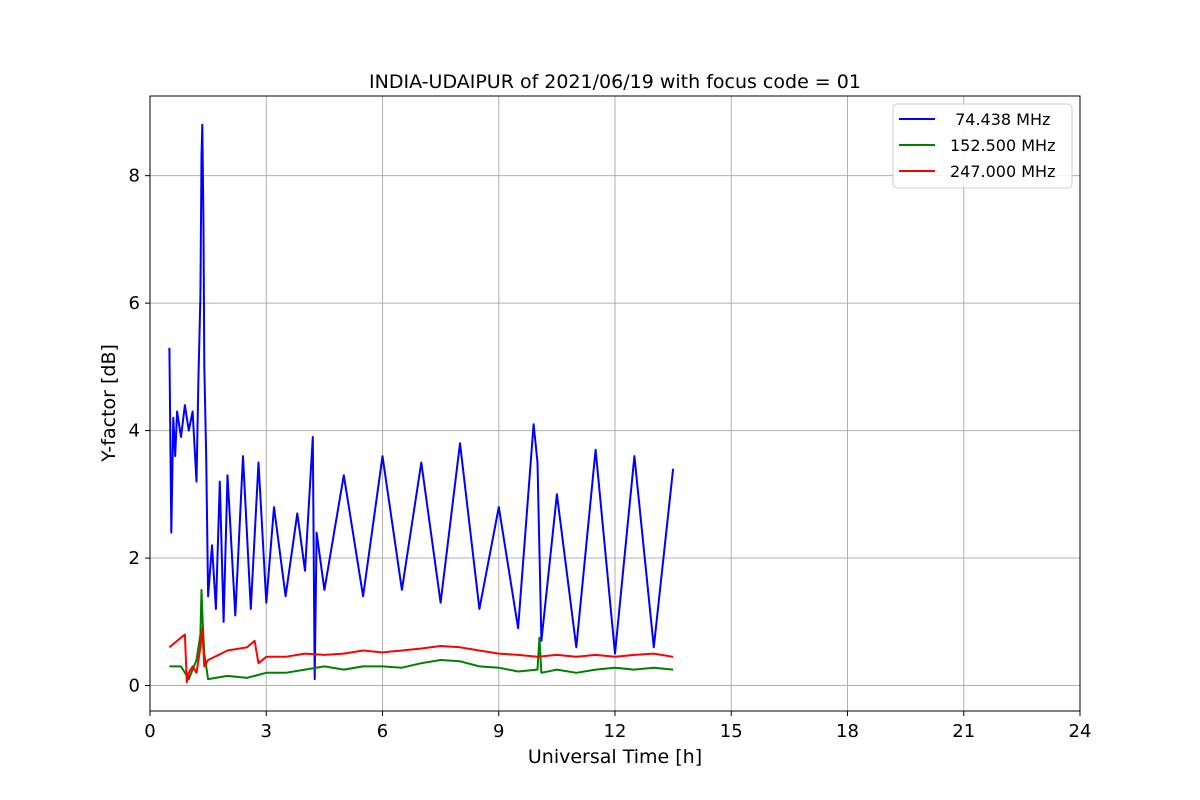 This screenshot has width=1200, height=800. What do you see at coordinates (1080, 731) in the screenshot?
I see `x-tick-label: 24` at bounding box center [1080, 731].